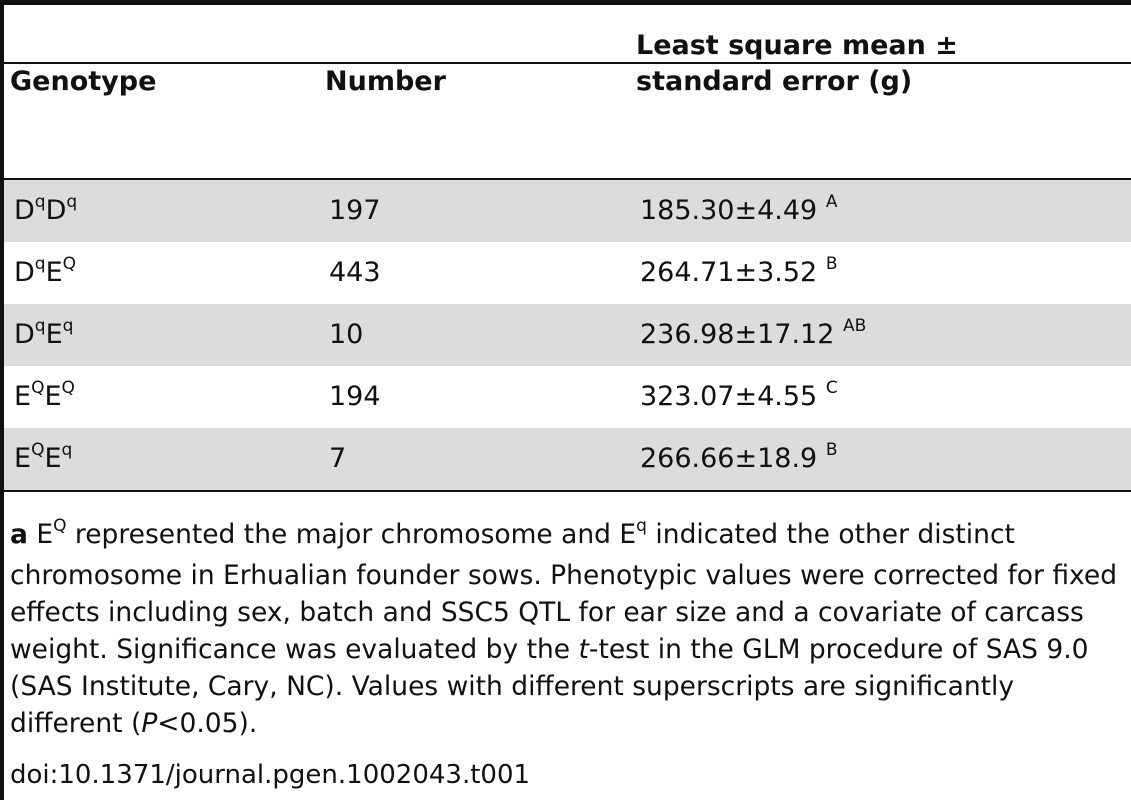 Image resolution: width=1131 pixels, height=800 pixels. Describe the element at coordinates (739, 395) in the screenshot. I see `value-cell: 323.07±4.55 C` at that location.